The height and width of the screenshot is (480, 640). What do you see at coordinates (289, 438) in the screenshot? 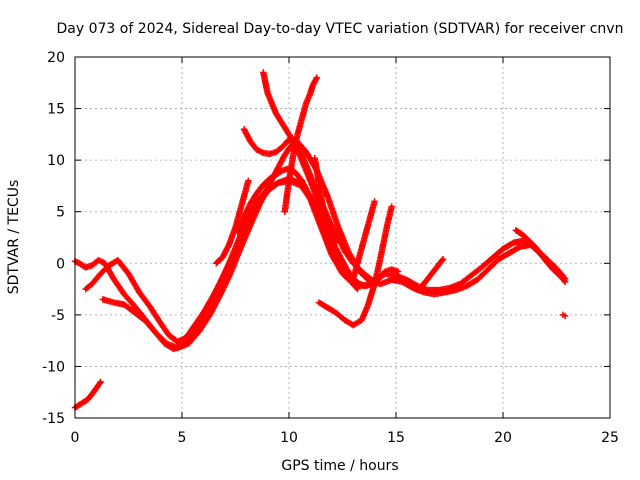
I see `x-tick-label: 10` at bounding box center [289, 438].